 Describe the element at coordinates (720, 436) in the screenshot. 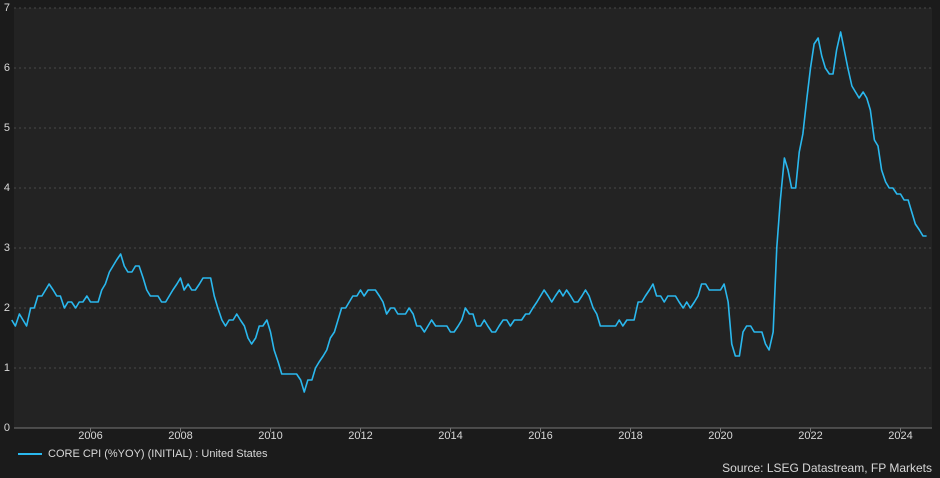

I see `x-tick-label: 2020` at that location.